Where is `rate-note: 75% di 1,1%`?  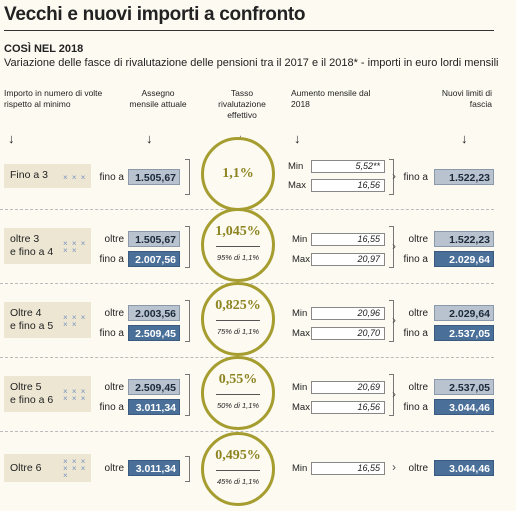
rate-note: 75% di 1,1% is located at coordinates (238, 331).